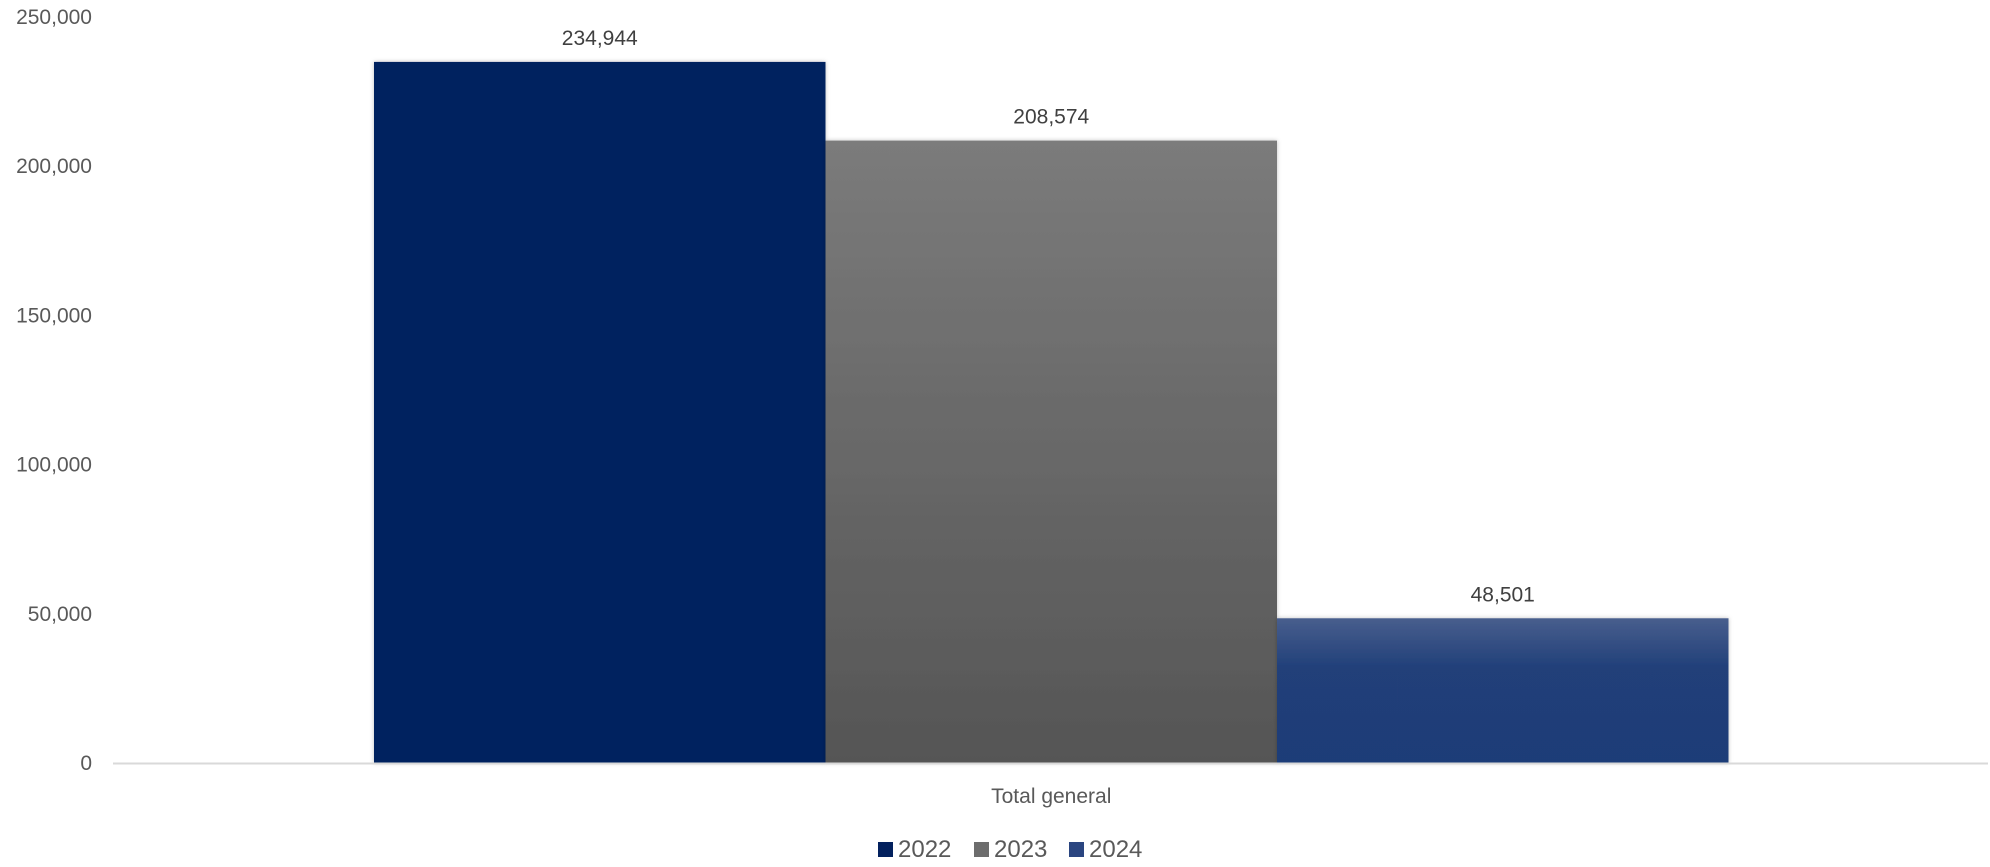 This screenshot has width=1990, height=867. Describe the element at coordinates (54, 315) in the screenshot. I see `y-tick-label: 150,000` at that location.